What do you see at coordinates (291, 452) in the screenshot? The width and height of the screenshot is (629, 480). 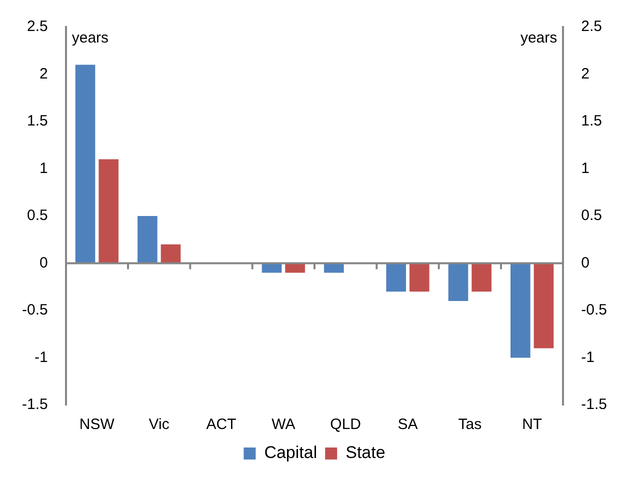 I see `legend-label: Capital` at bounding box center [291, 452].